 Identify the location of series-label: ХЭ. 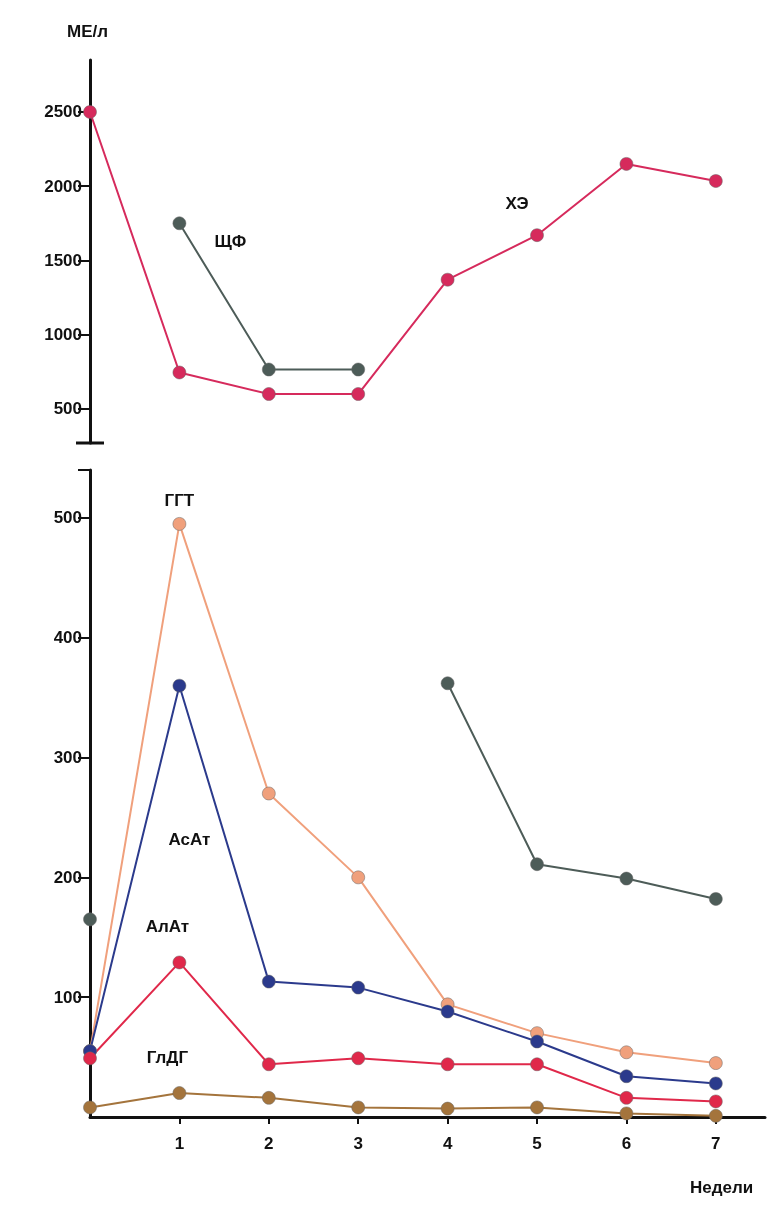
(517, 204).